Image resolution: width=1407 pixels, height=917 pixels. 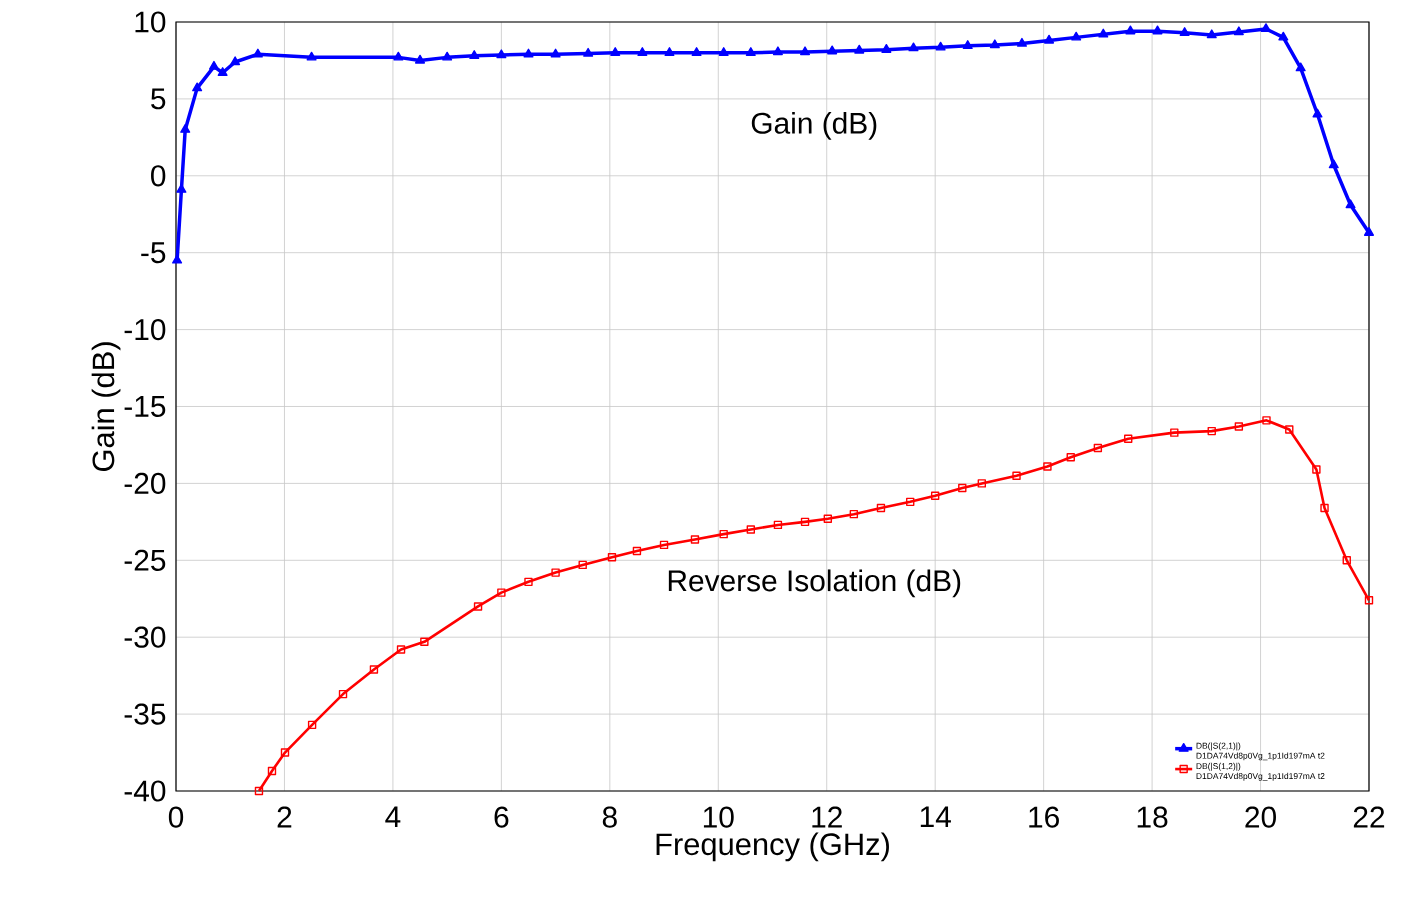 I want to click on legend-label: DB(|S(2,1)|) D1DA74Vd8p0Vg_1p1Id197mA t2, so click(x=1260, y=751).